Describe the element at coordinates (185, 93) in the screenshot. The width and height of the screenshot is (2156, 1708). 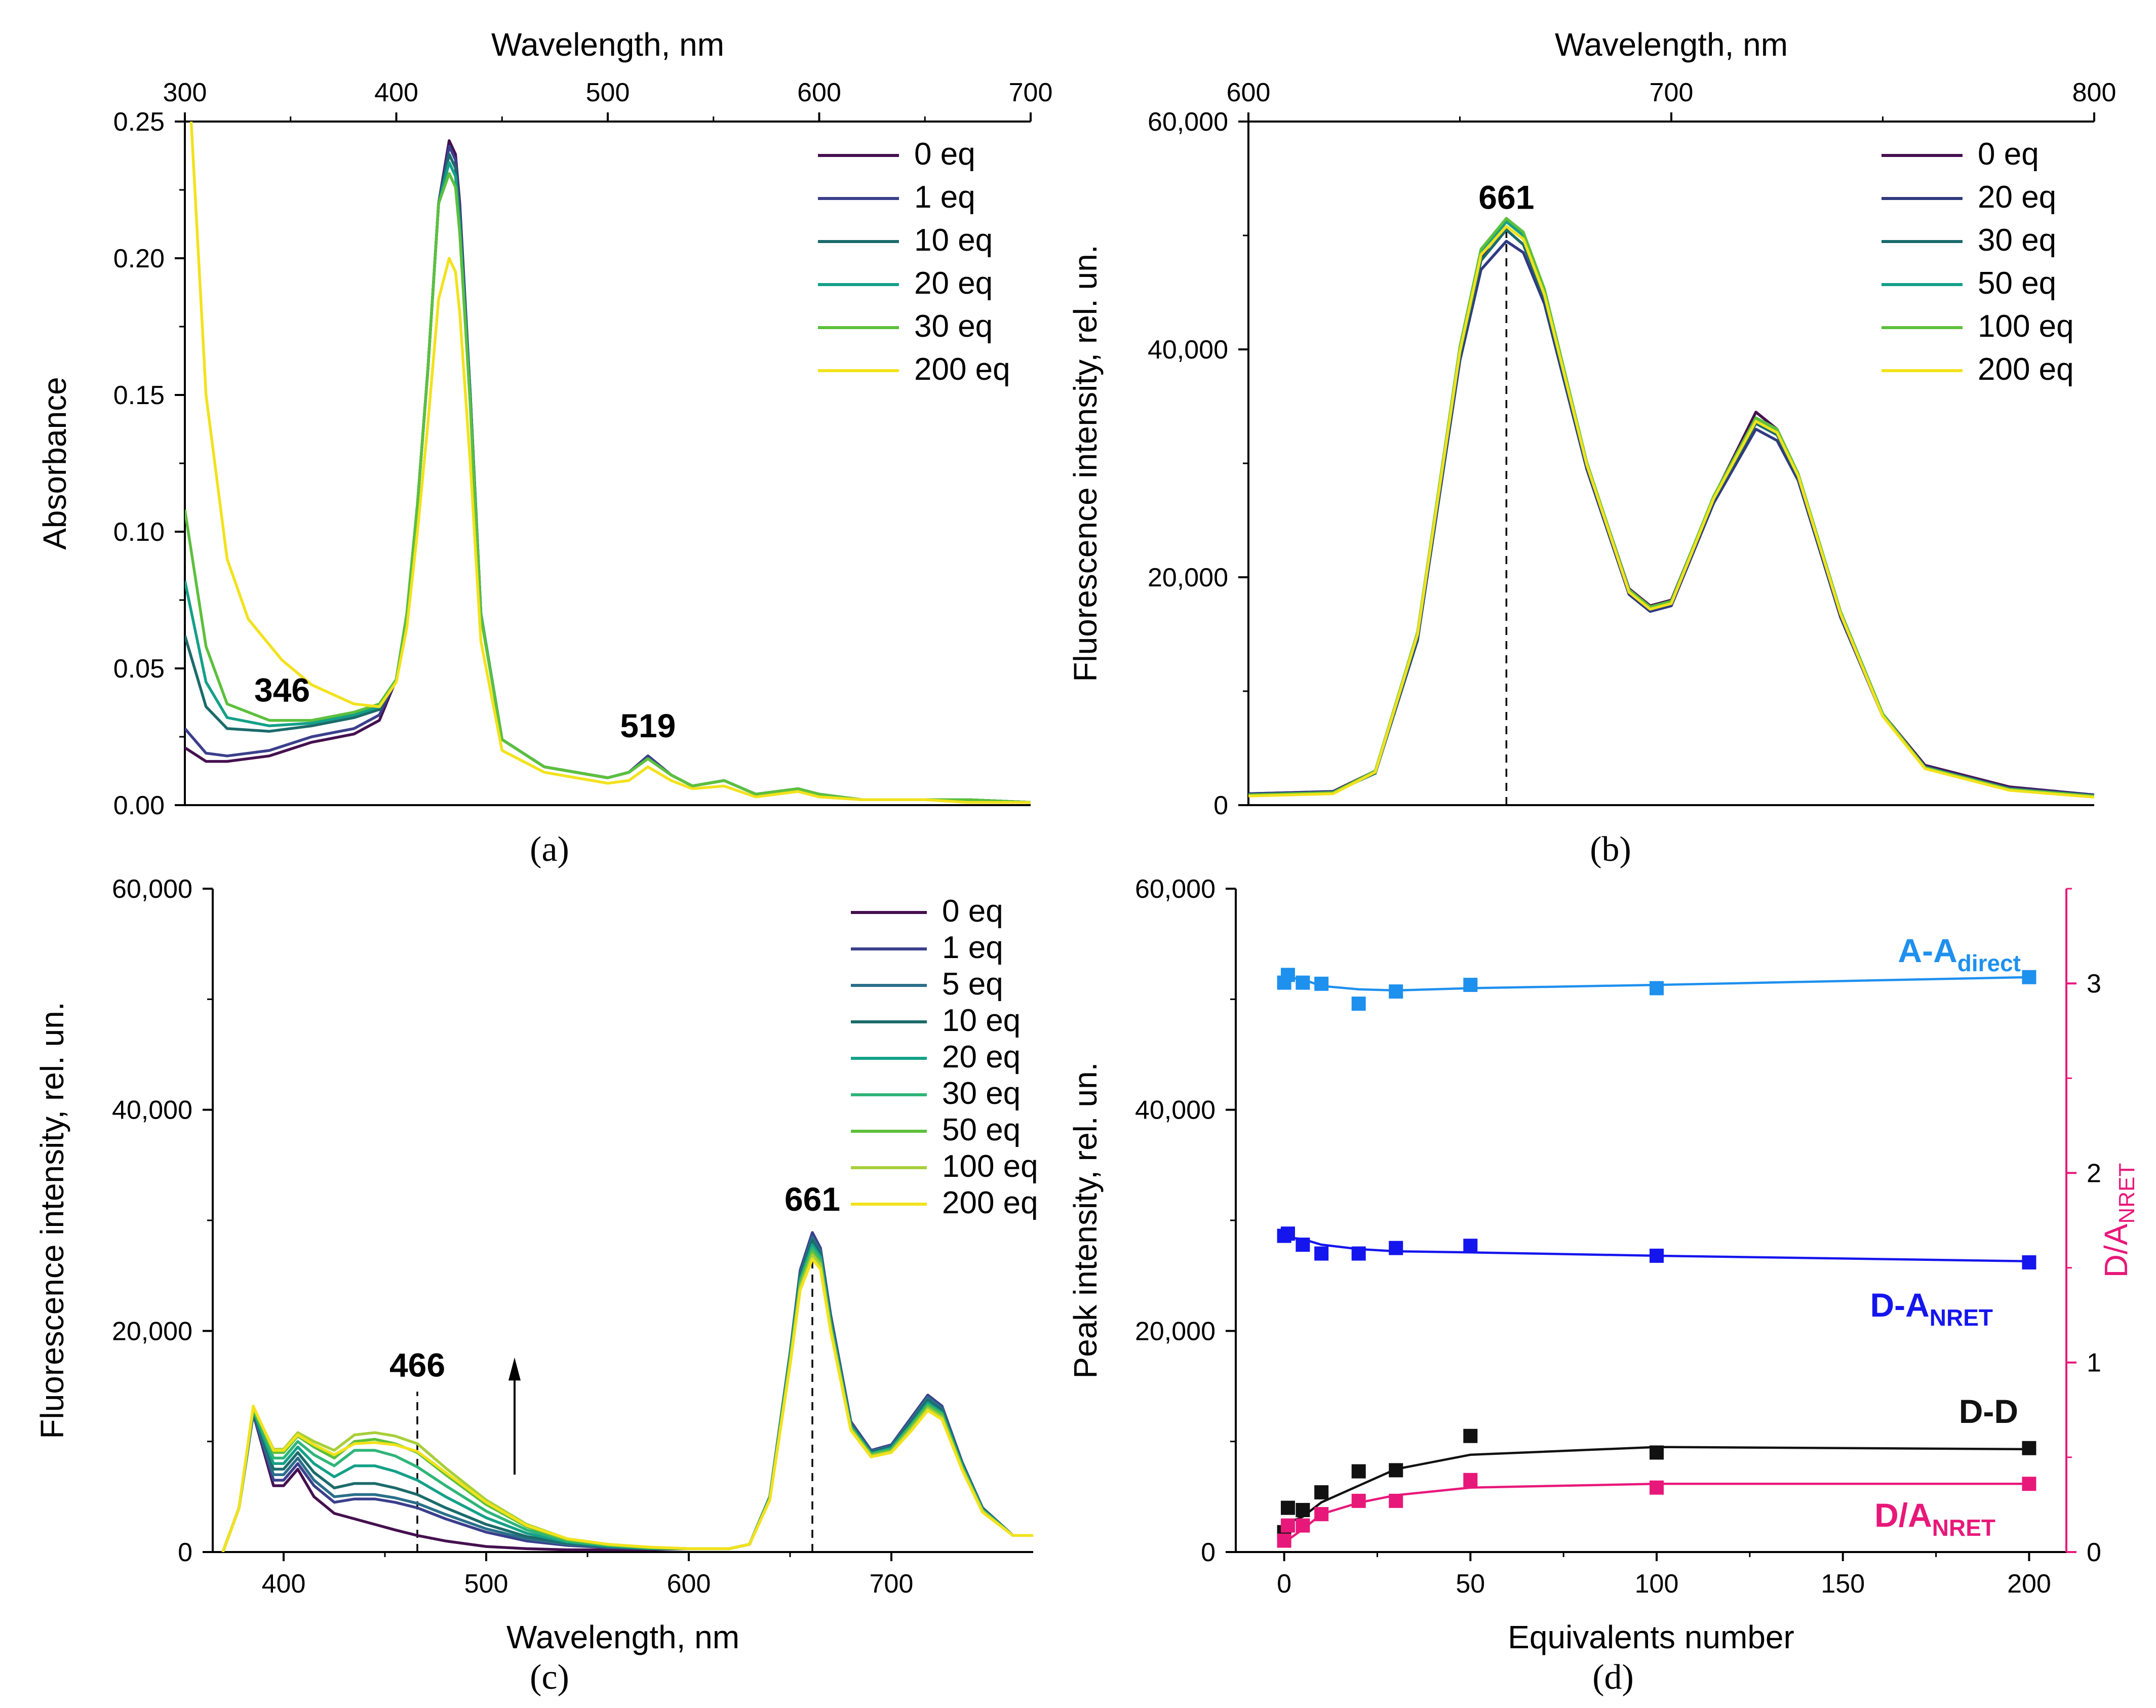
I see `x-tick-label: 300` at that location.